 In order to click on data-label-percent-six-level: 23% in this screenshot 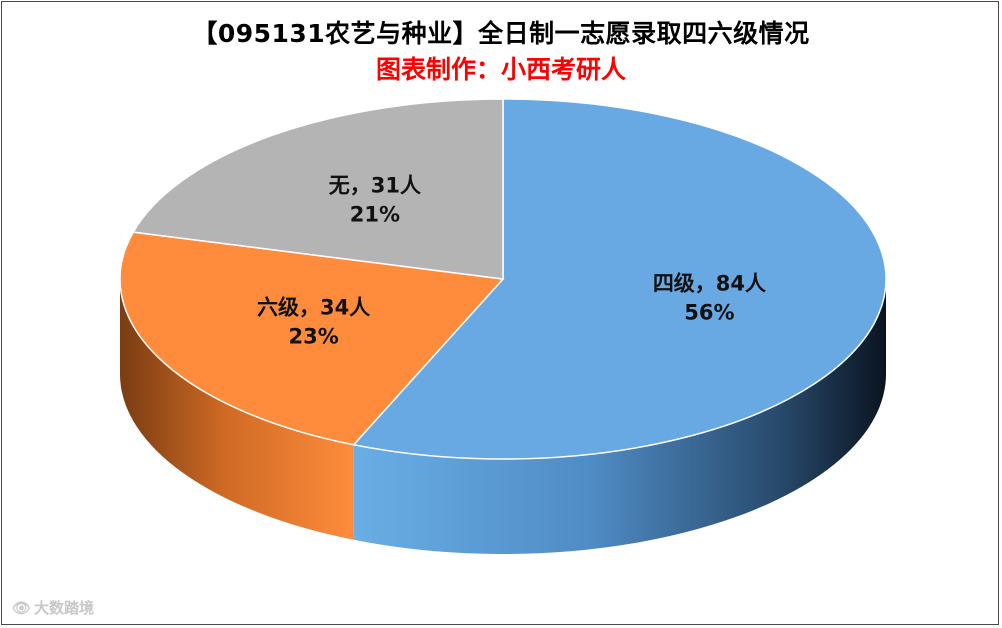, I will do `click(313, 336)`.